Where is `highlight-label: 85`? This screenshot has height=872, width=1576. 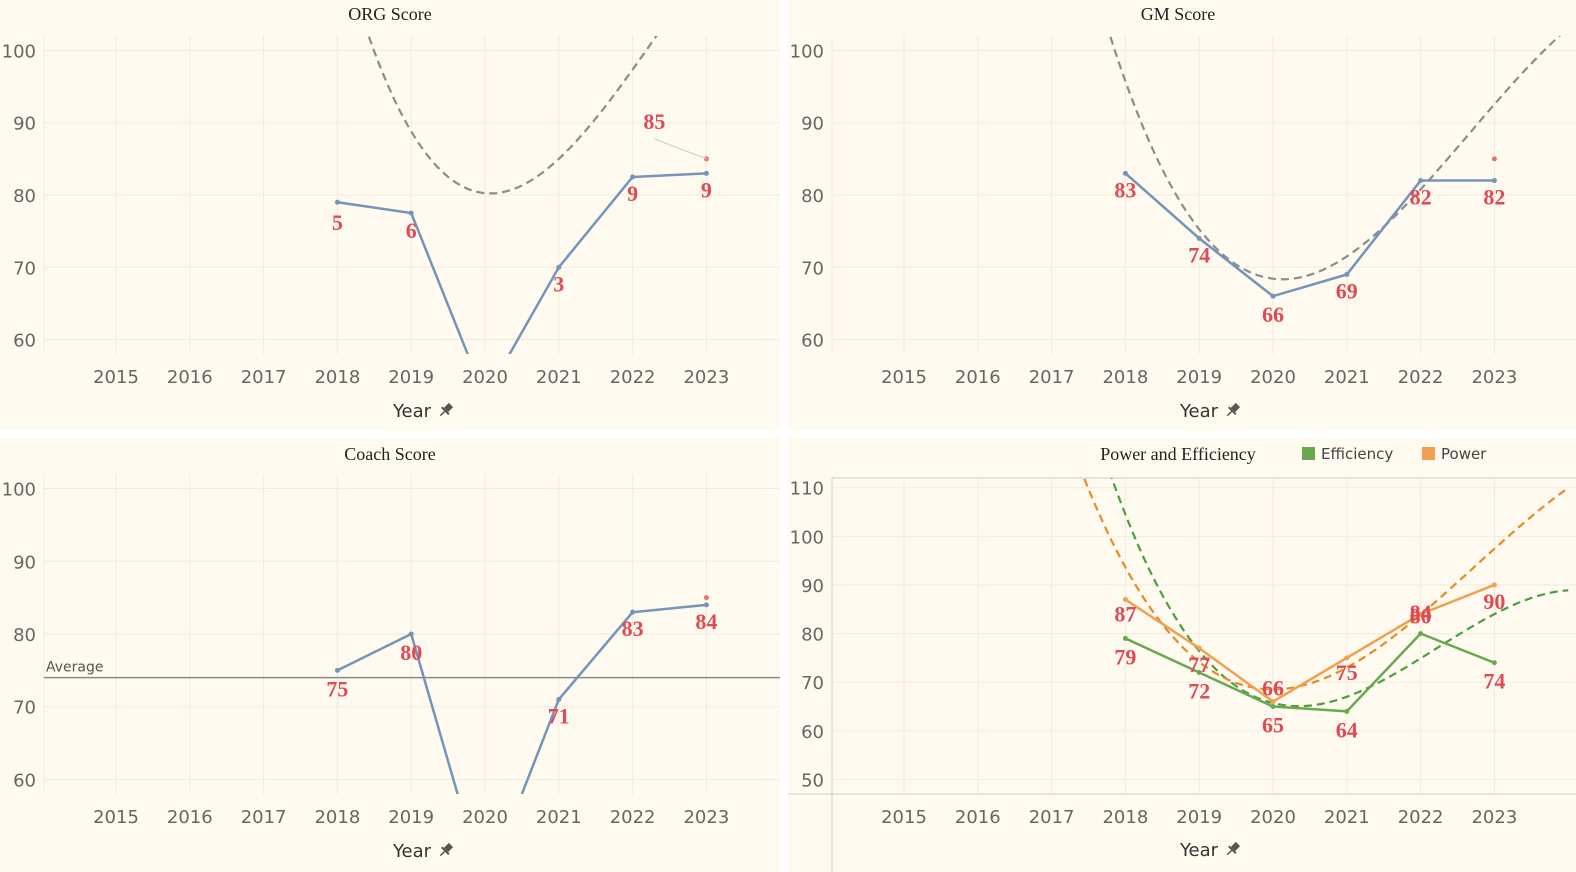
highlight-label: 85 is located at coordinates (654, 121).